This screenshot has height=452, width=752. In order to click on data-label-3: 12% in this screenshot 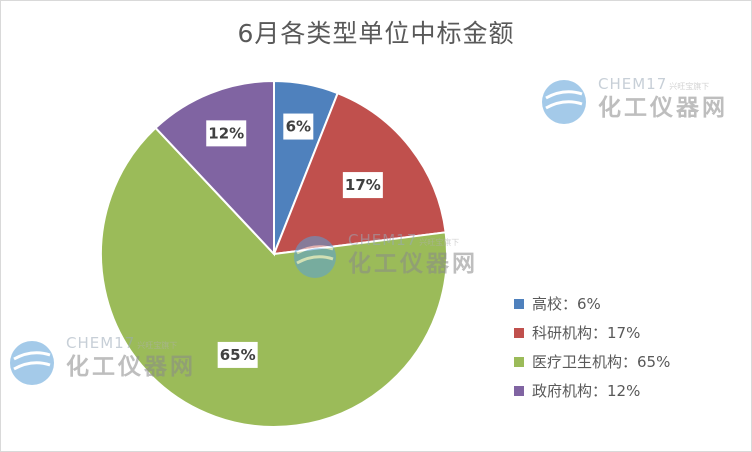, I will do `click(226, 133)`.